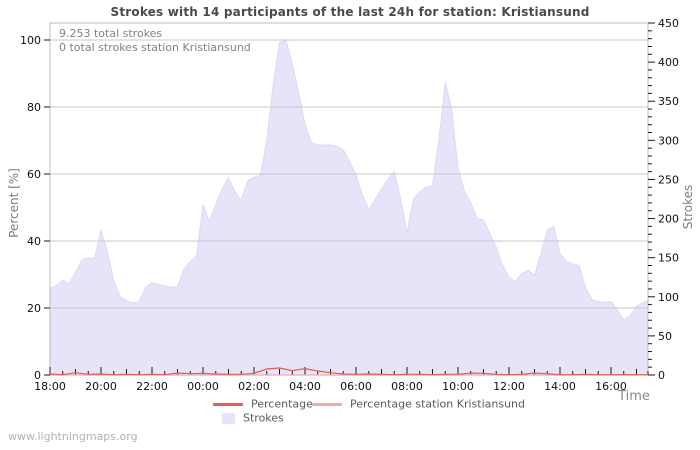 The image size is (700, 450). Describe the element at coordinates (668, 23) in the screenshot. I see `y-right-tick-label: 450` at that location.